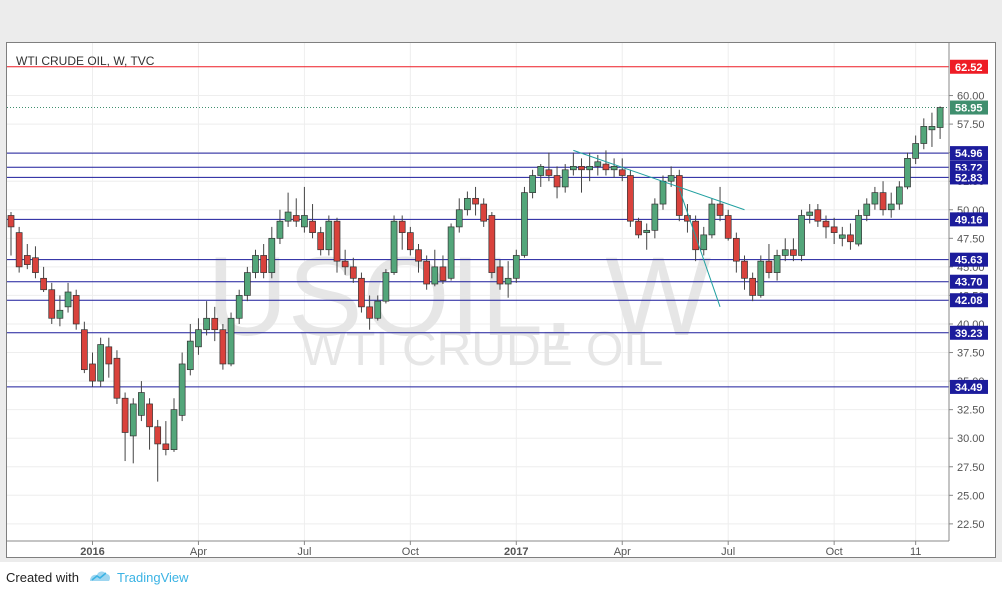 The width and height of the screenshot is (1002, 595). Describe the element at coordinates (501, 578) in the screenshot. I see `footer: Created with TradingView` at that location.